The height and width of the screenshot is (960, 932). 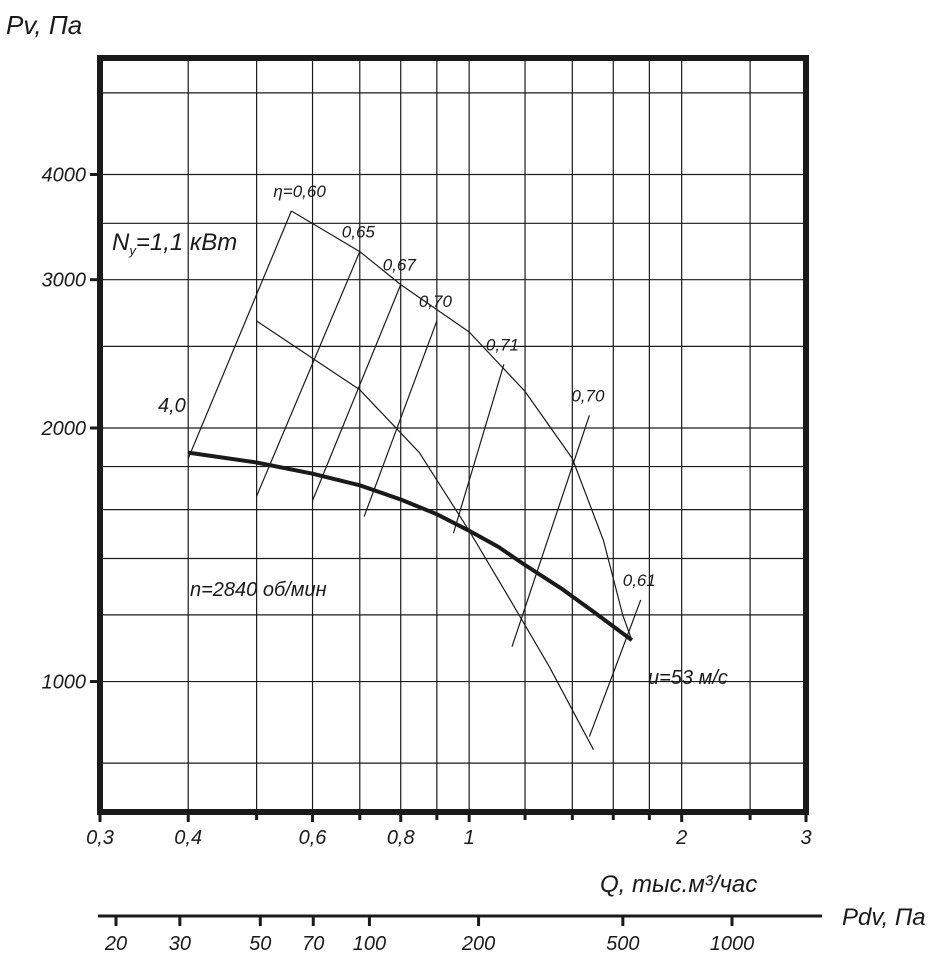 What do you see at coordinates (805, 838) in the screenshot?
I see `x-tick-label: 3` at bounding box center [805, 838].